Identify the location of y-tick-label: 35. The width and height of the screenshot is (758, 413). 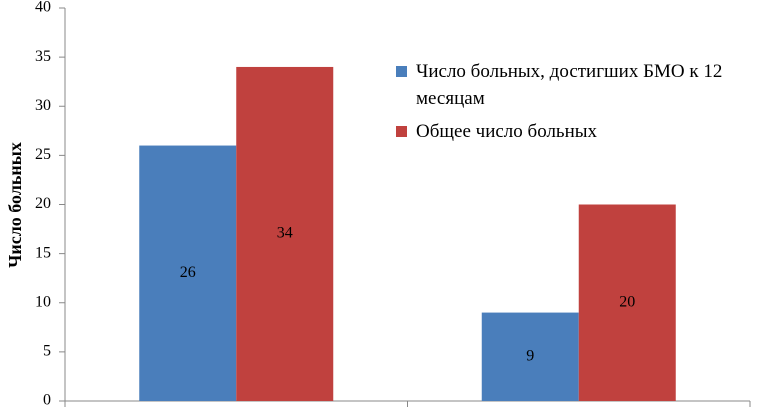
(43, 56).